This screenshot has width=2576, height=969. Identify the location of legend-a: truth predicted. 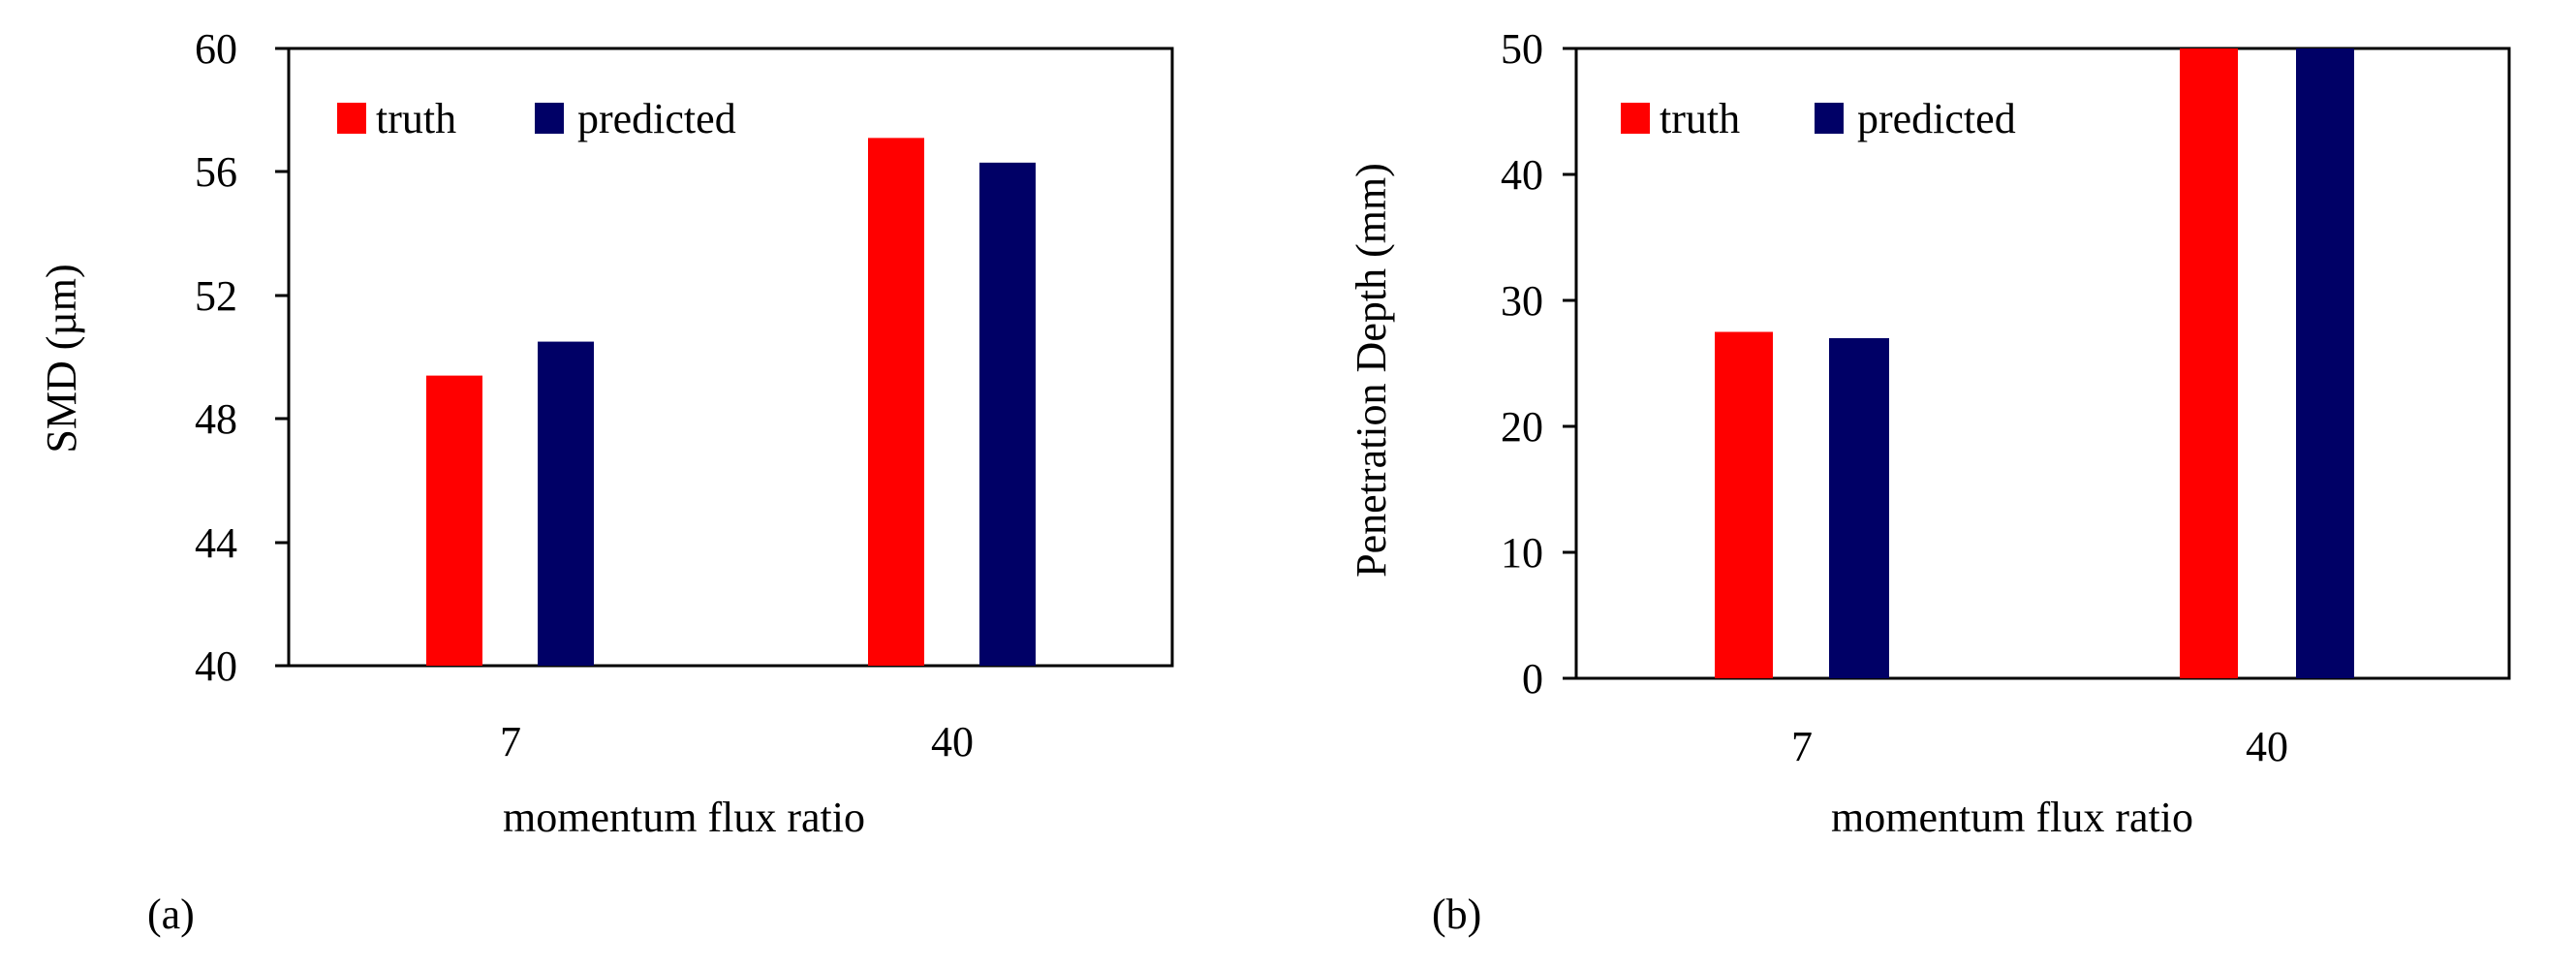
(536, 118).